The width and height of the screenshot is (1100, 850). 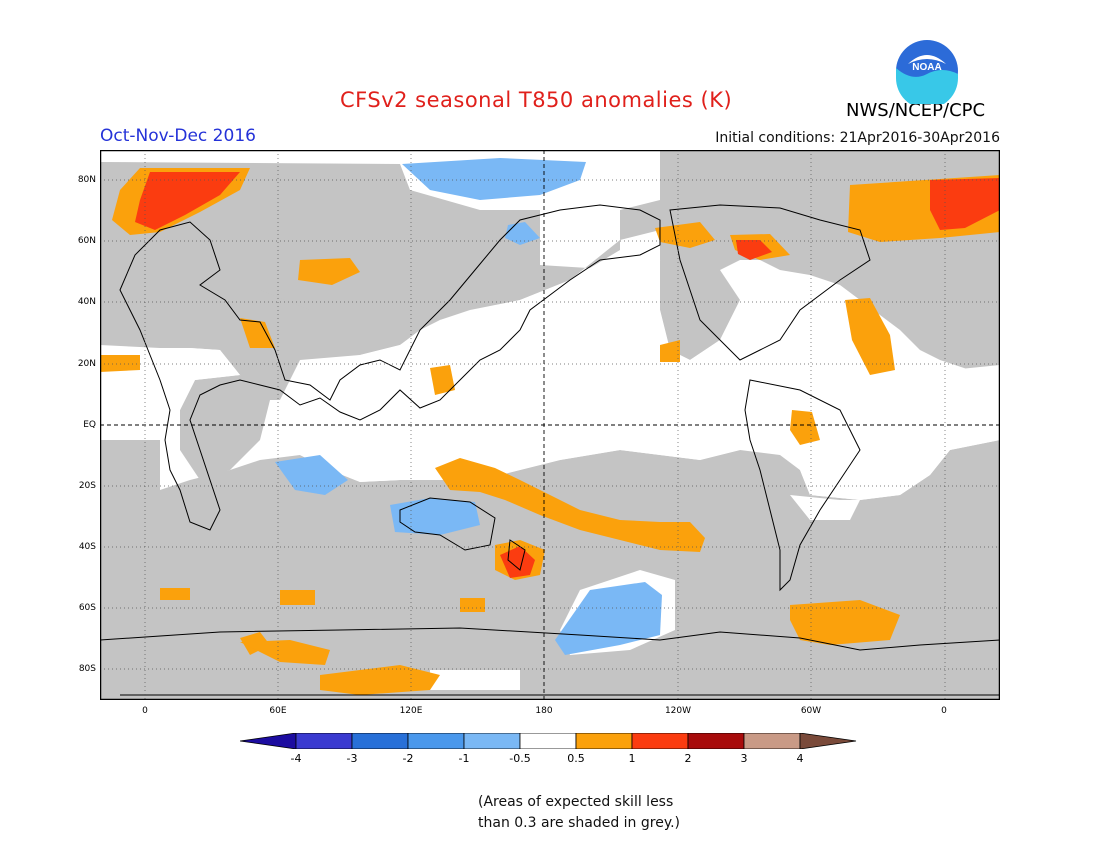 I want to click on initial-conditions: Initial conditions: 21Apr2016-30Apr2016, so click(x=857, y=138).